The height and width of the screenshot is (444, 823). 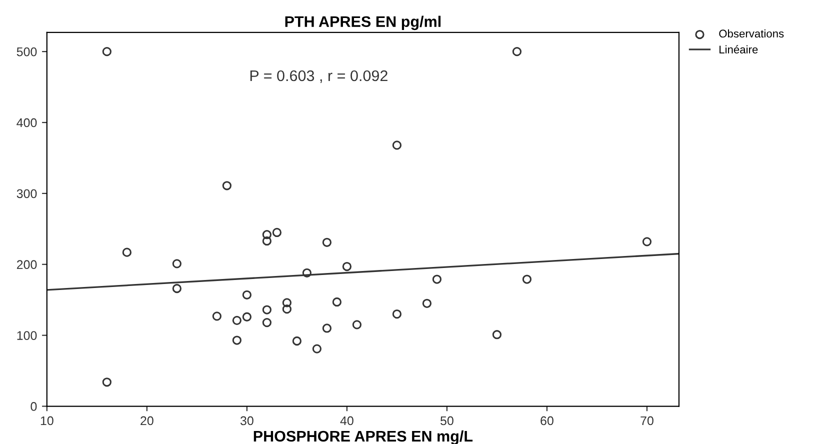 What do you see at coordinates (363, 23) in the screenshot?
I see `chart-title: PTH APRES EN pg/ml` at bounding box center [363, 23].